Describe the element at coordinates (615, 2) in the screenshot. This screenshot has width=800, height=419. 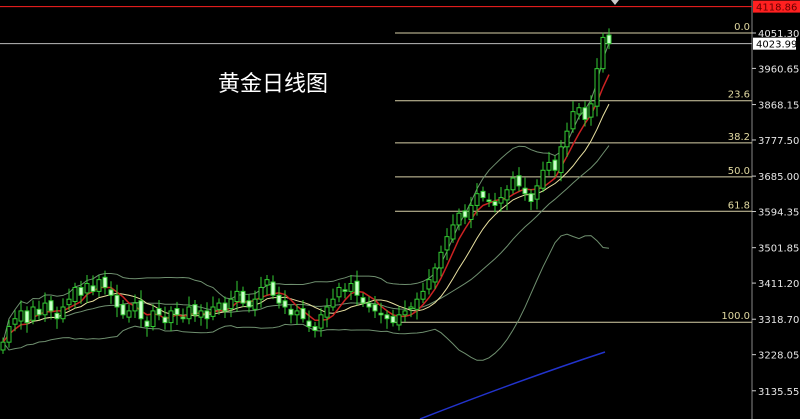
I see `scroll-marker-icon` at that location.